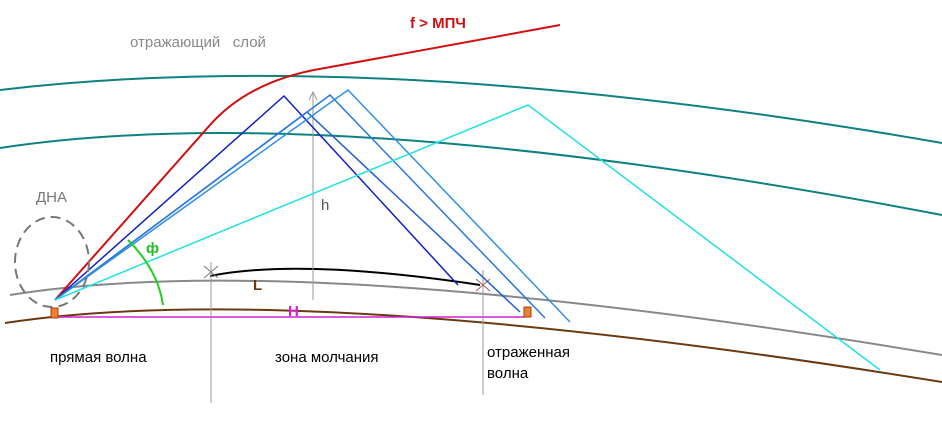  What do you see at coordinates (257, 285) in the screenshot?
I see `label-l: L` at bounding box center [257, 285].